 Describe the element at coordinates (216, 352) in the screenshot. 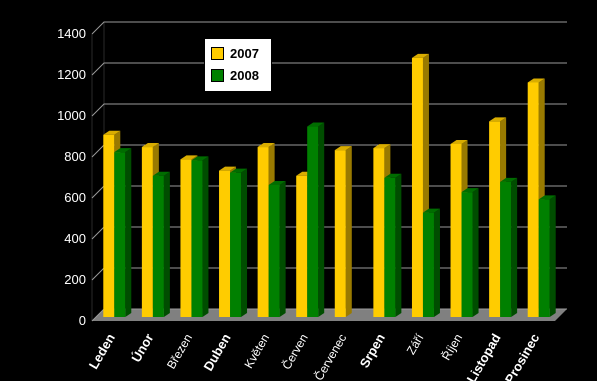

I see `x-tick-label: Duben` at that location.